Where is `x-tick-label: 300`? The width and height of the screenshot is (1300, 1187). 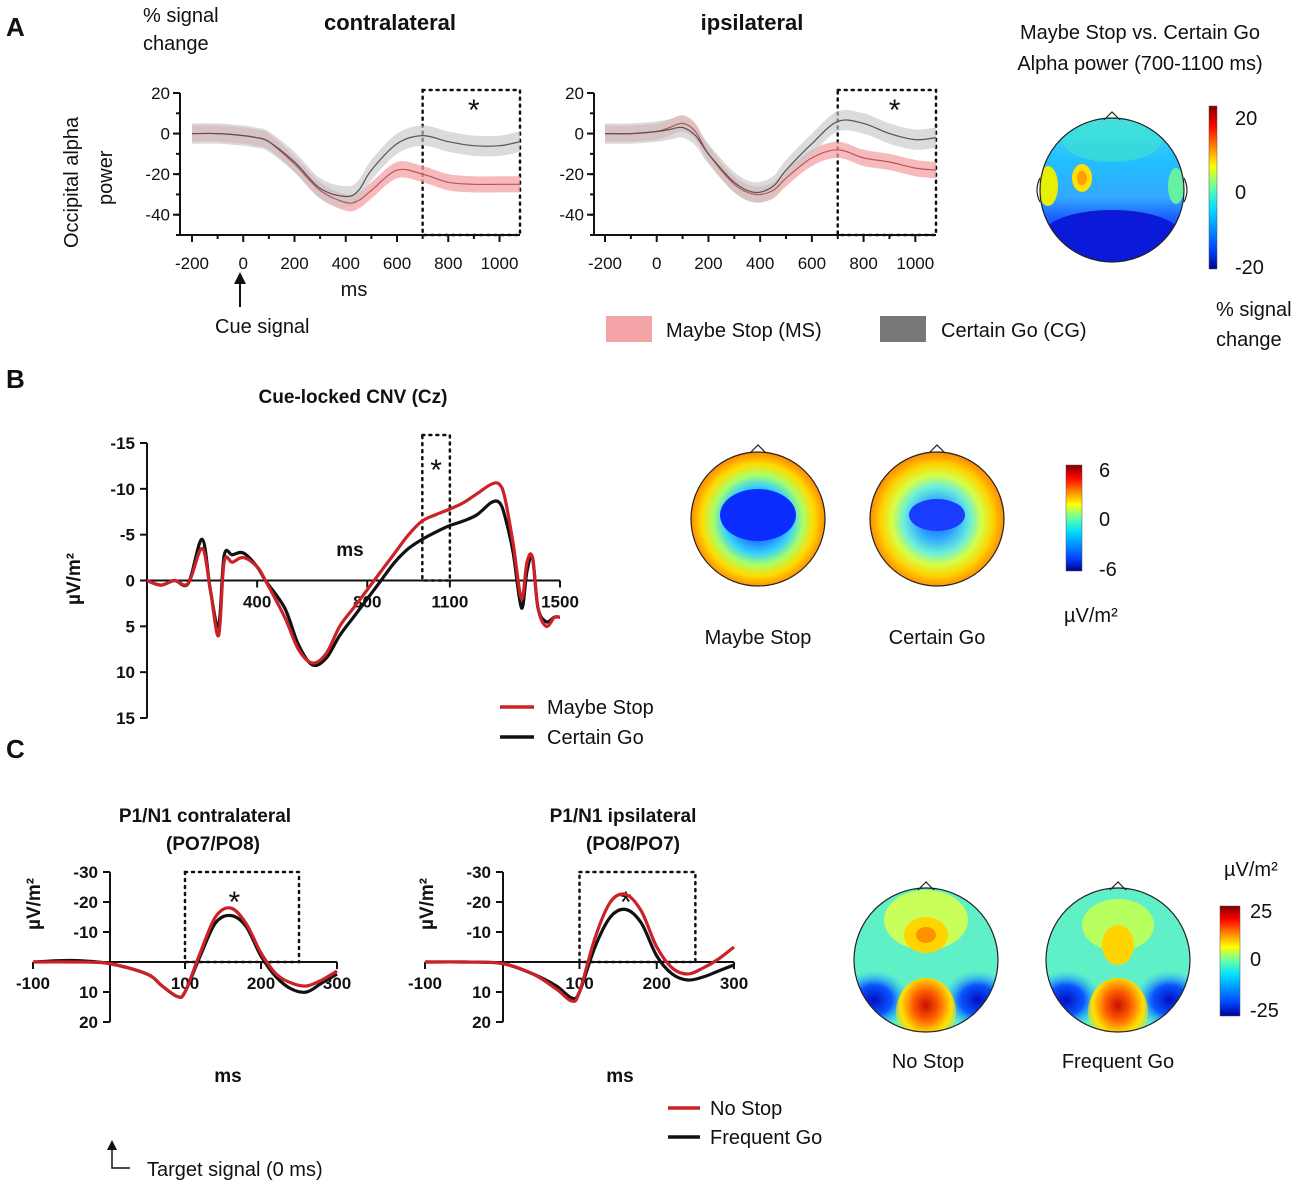 x-tick-label: 300 is located at coordinates (734, 983).